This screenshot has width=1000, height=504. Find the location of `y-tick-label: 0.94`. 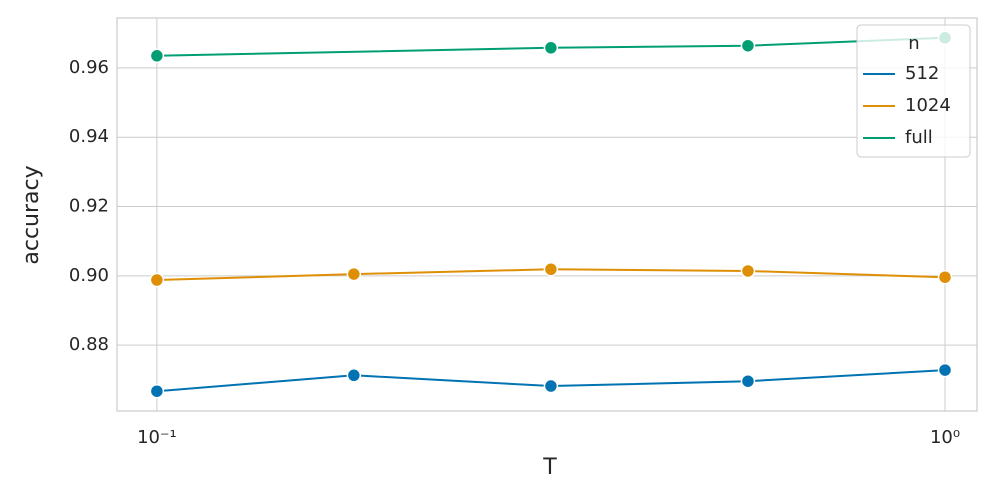

y-tick-label: 0.94 is located at coordinates (89, 136).